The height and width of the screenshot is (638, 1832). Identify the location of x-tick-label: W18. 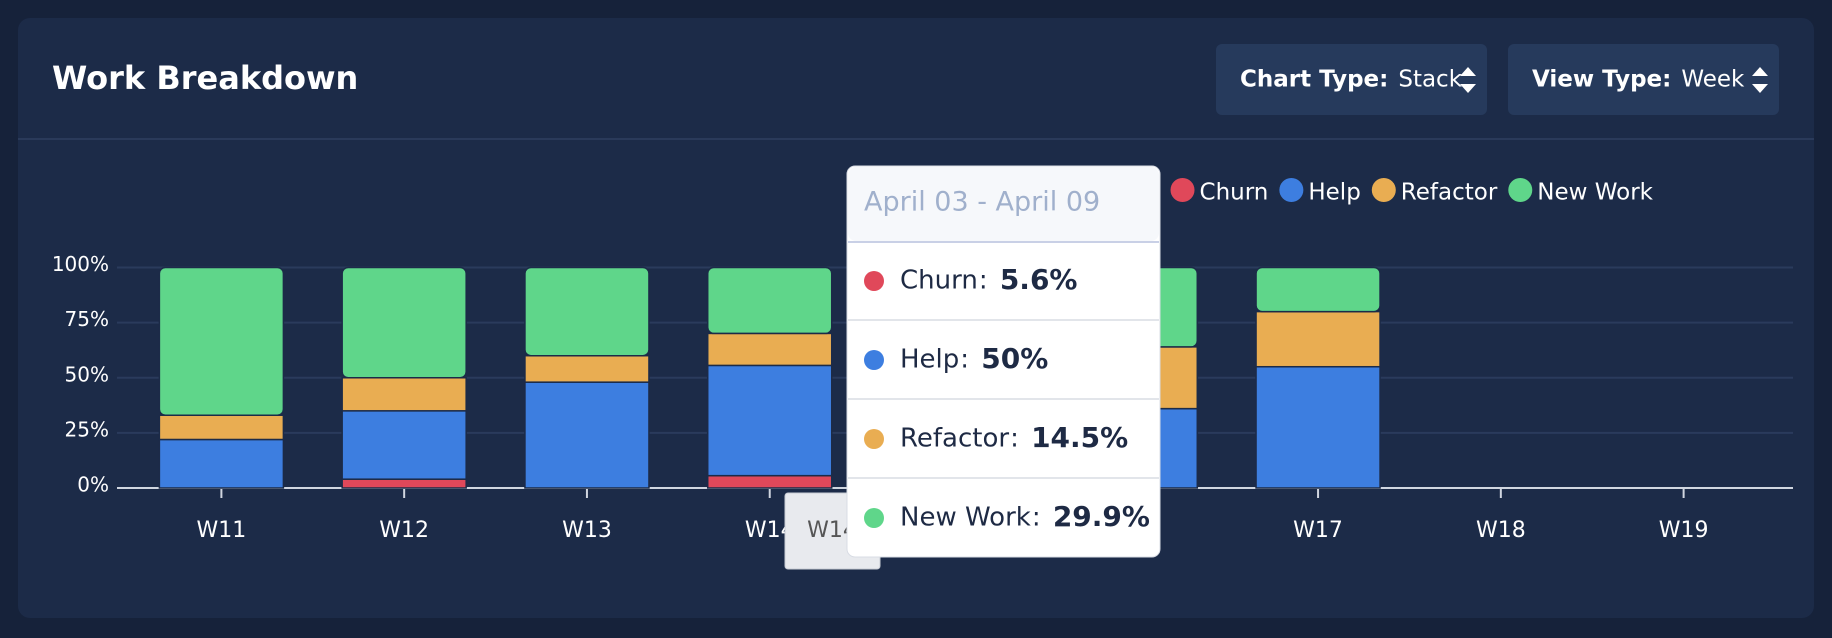
(1501, 530).